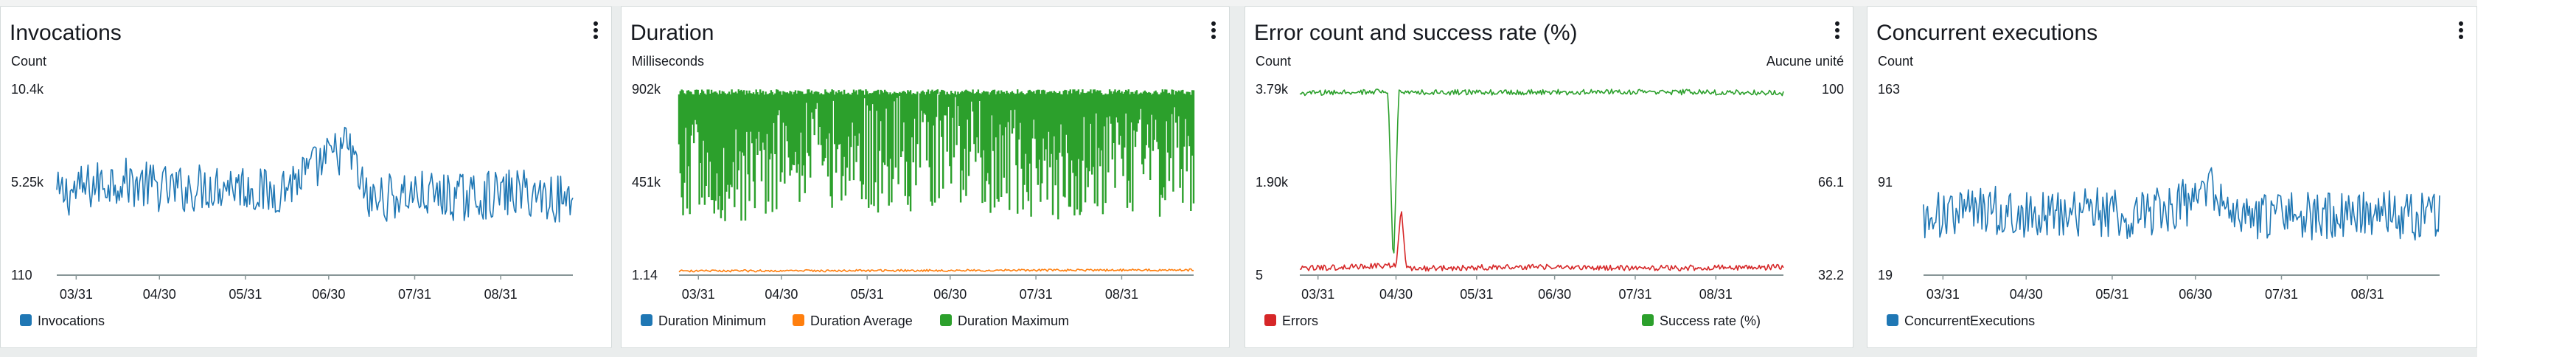 The image size is (2576, 357). What do you see at coordinates (1416, 33) in the screenshot?
I see `widget-title: Error count and success rate (%)` at bounding box center [1416, 33].